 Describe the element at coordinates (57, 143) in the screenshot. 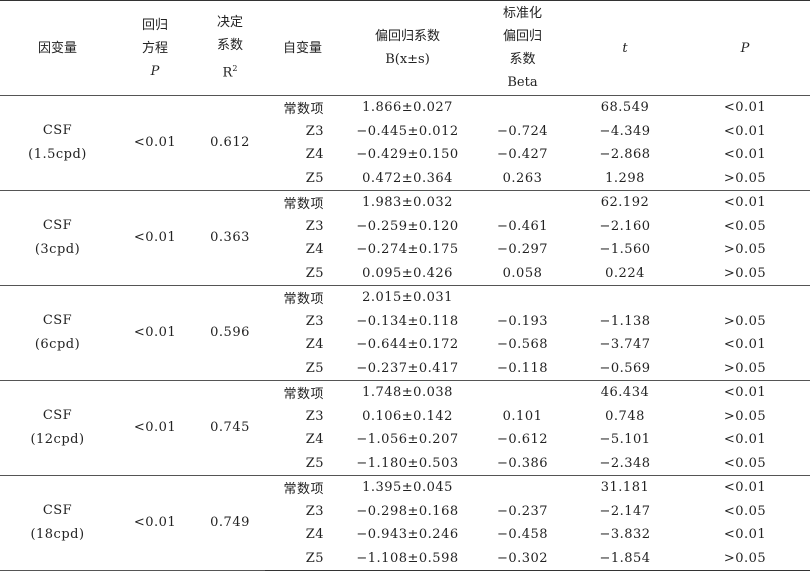

I see `dependent-cell: CSF (1.5cpd)` at that location.